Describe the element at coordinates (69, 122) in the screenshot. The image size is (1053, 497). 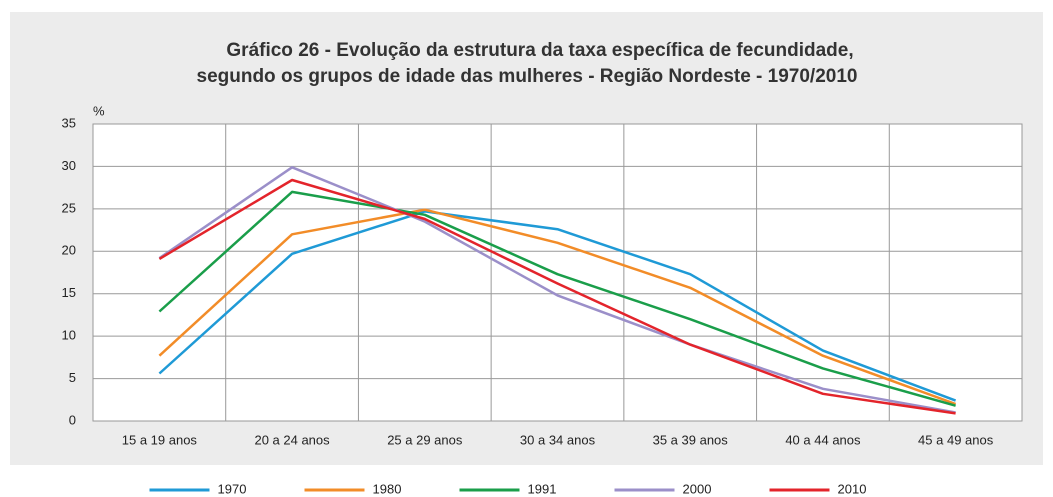
I see `y-tick-label: 35` at that location.